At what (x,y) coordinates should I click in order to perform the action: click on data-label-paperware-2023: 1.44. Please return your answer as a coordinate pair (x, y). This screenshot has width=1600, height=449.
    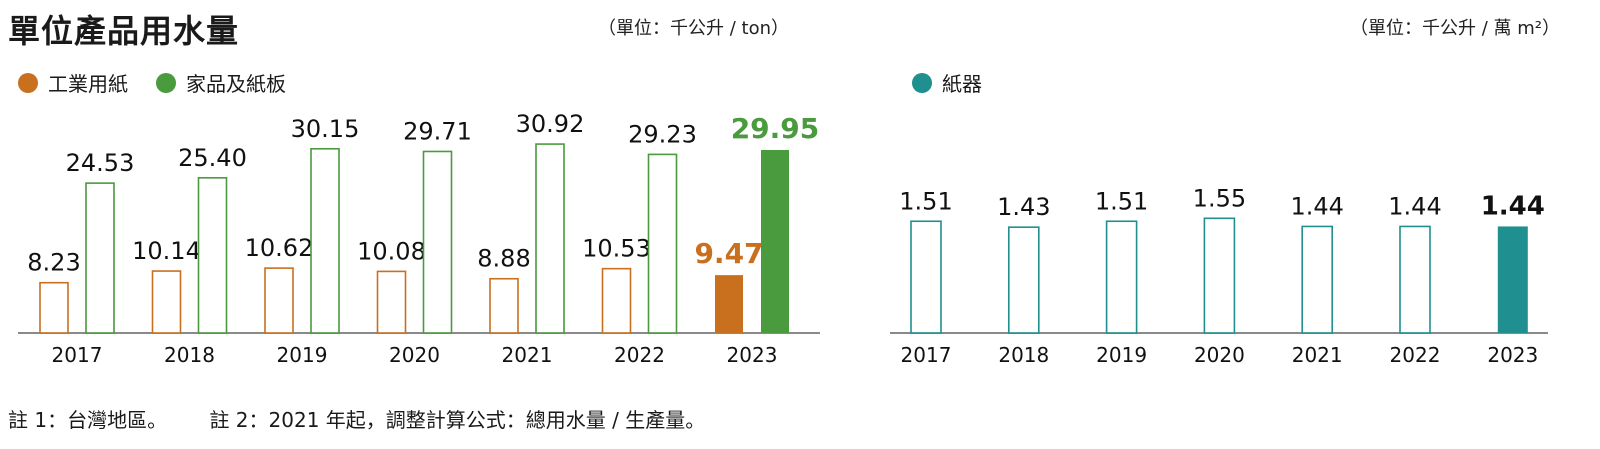
    Looking at the image, I should click on (1513, 206).